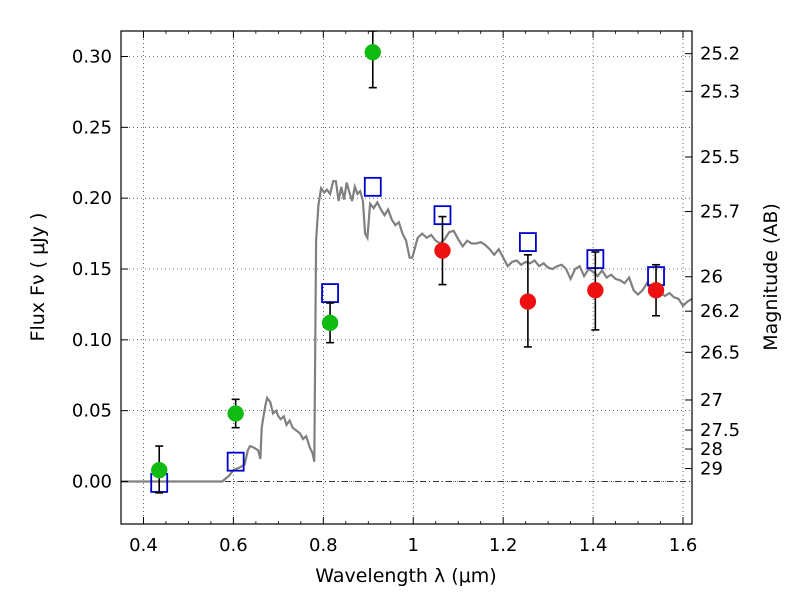  What do you see at coordinates (323, 545) in the screenshot?
I see `x-tick-label: 0.8` at bounding box center [323, 545].